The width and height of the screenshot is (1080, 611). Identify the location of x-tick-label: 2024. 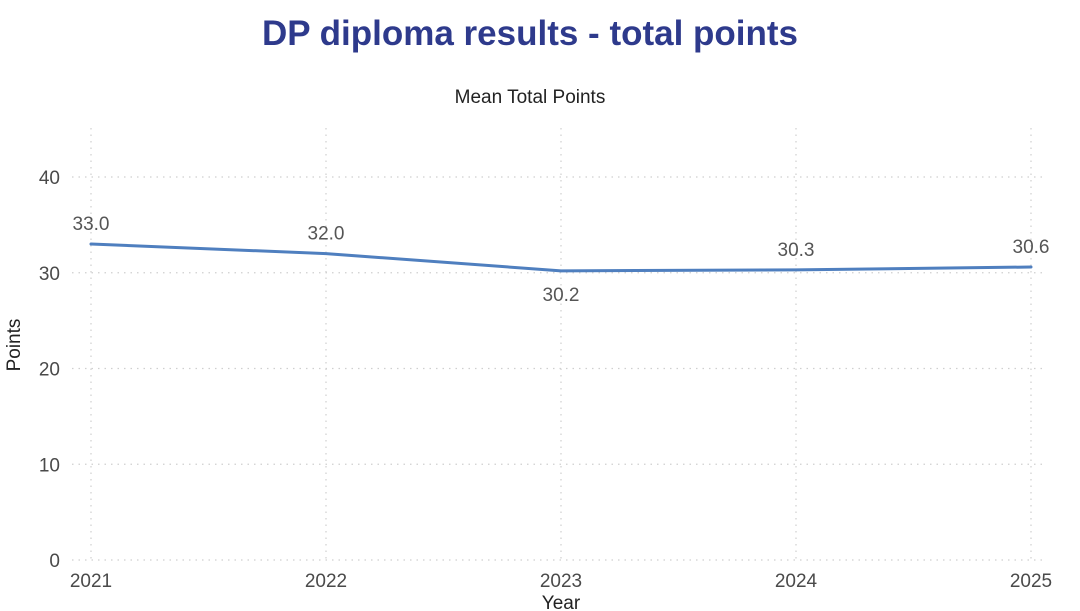
(796, 581).